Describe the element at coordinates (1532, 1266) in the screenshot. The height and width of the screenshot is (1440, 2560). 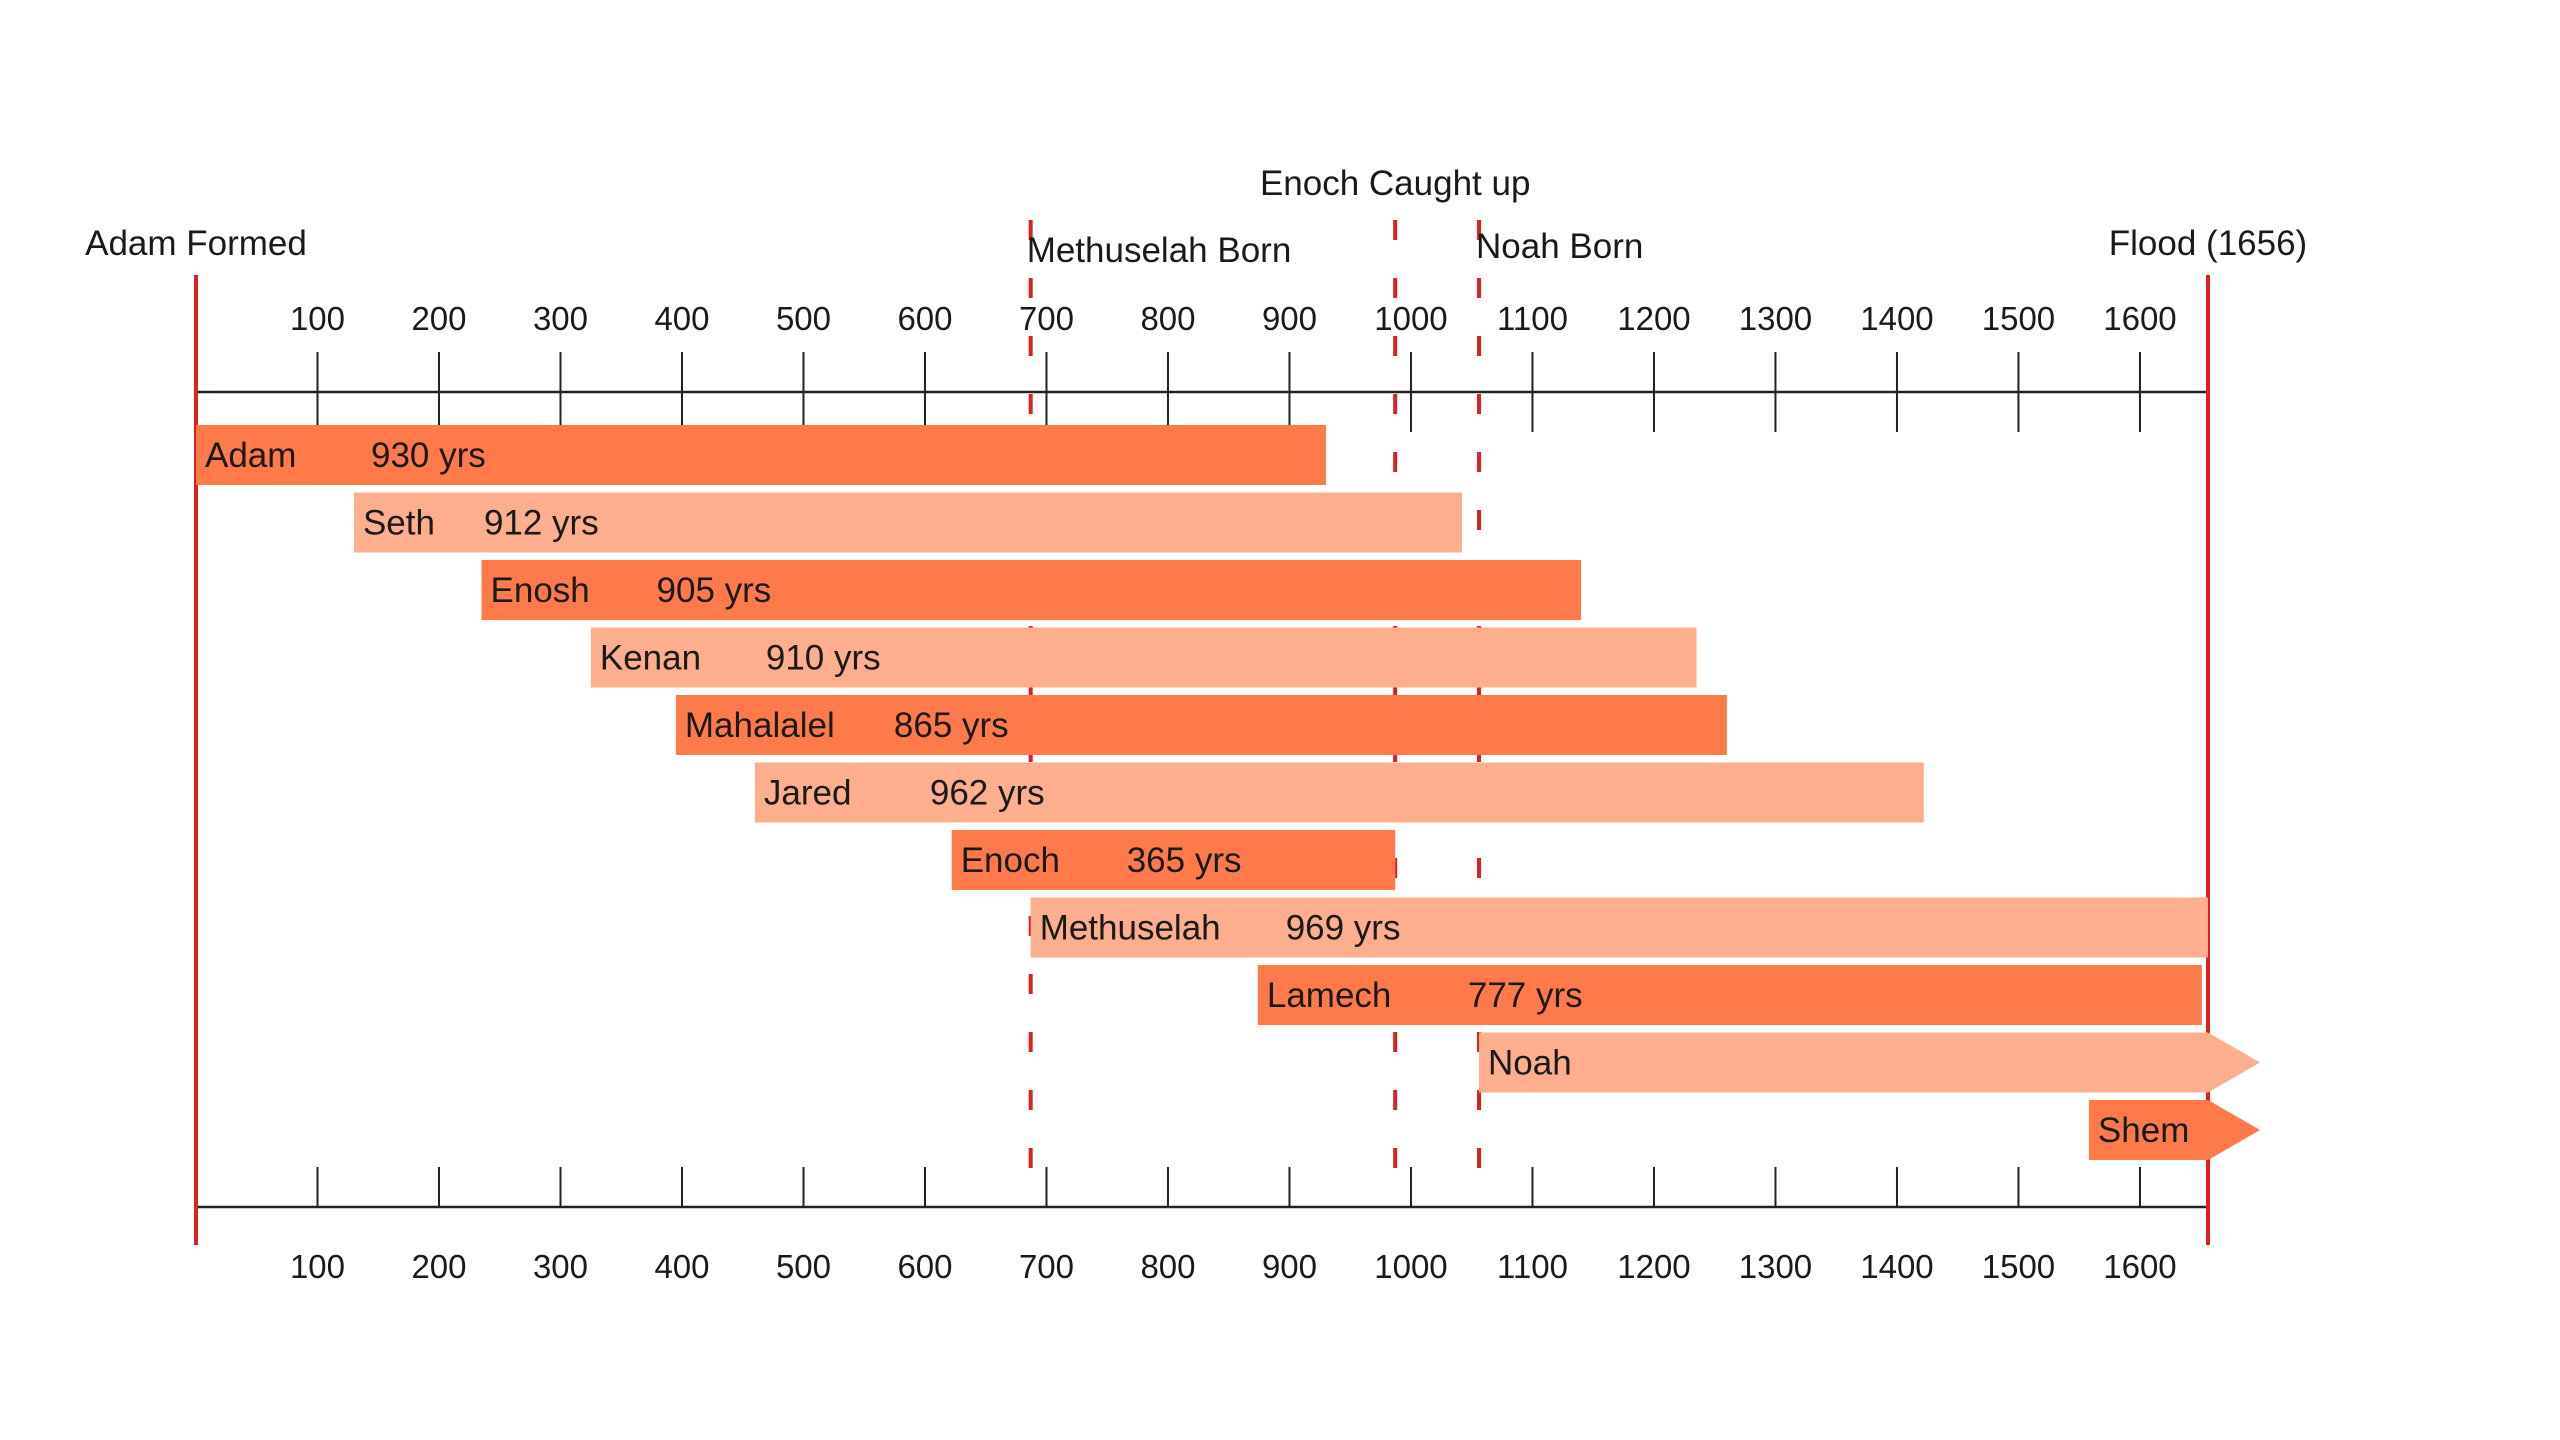
I see `bottom-tick-label: 1100` at that location.